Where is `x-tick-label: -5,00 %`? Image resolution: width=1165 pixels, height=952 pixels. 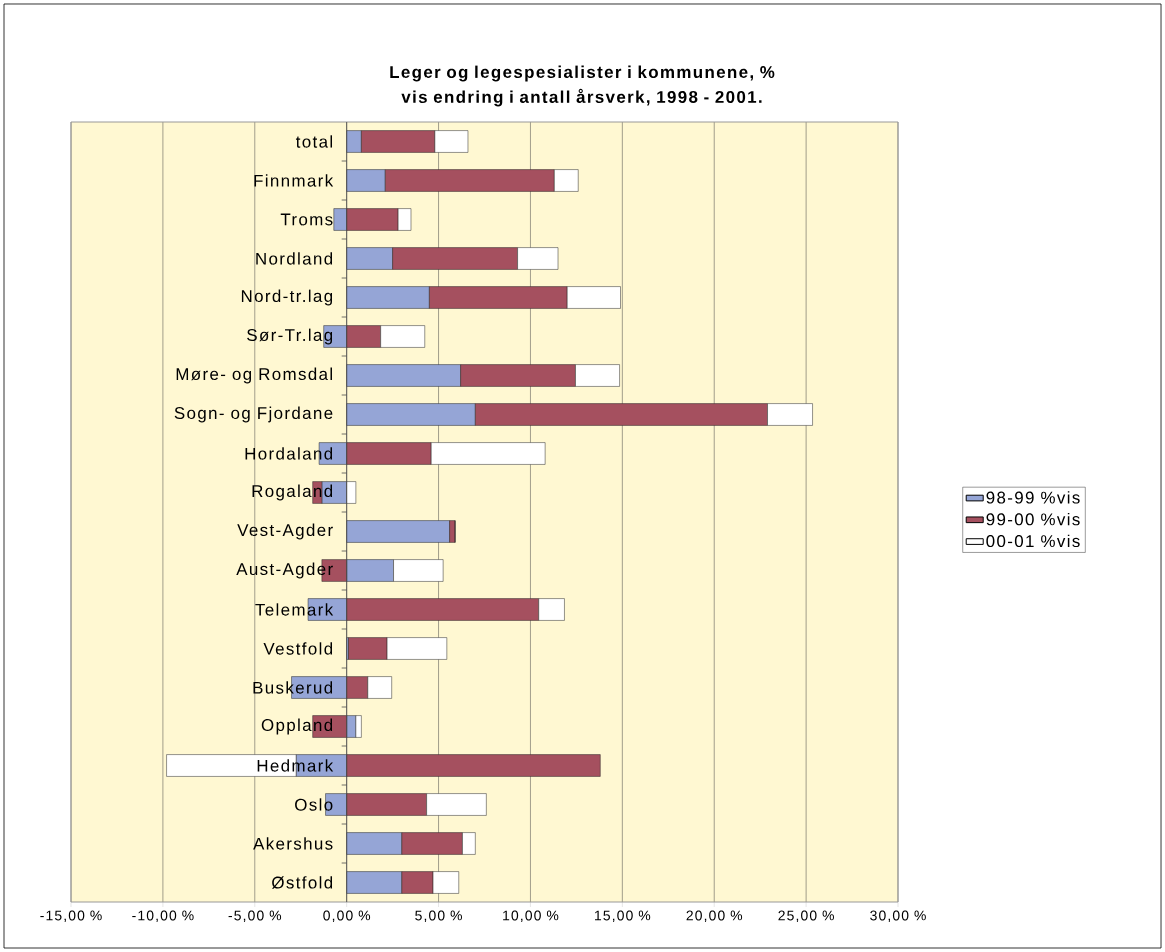 x-tick-label: -5,00 % is located at coordinates (255, 916).